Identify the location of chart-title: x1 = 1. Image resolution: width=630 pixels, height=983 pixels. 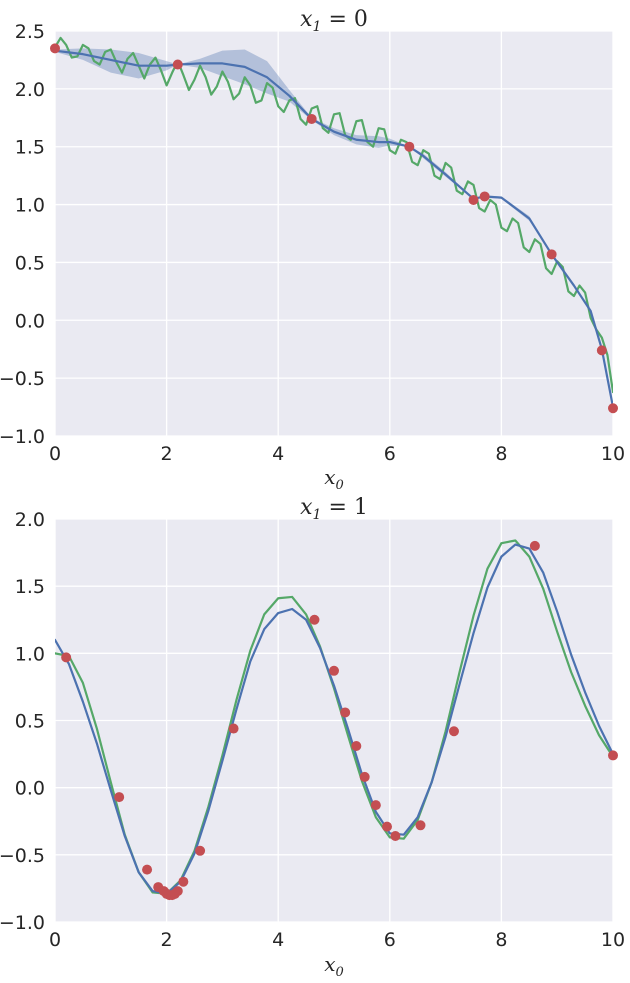
(334, 509).